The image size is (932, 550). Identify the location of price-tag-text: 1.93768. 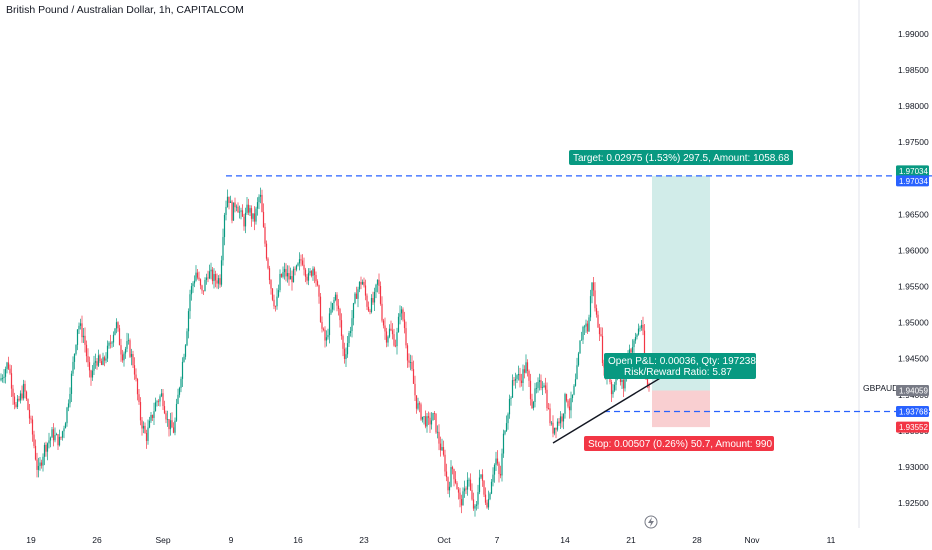
(913, 412).